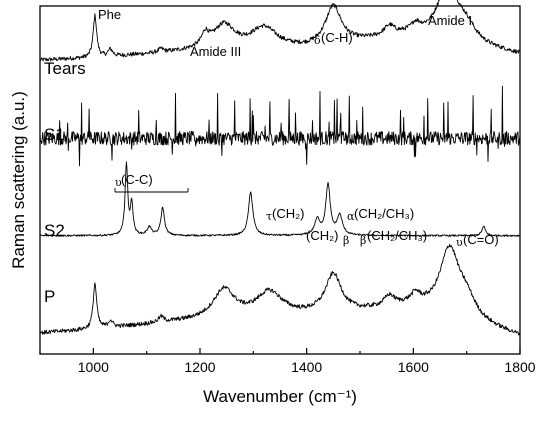 Image resolution: width=550 pixels, height=422 pixels. What do you see at coordinates (269, 216) in the screenshot?
I see `annotation-tau-symbol: τ` at bounding box center [269, 216].